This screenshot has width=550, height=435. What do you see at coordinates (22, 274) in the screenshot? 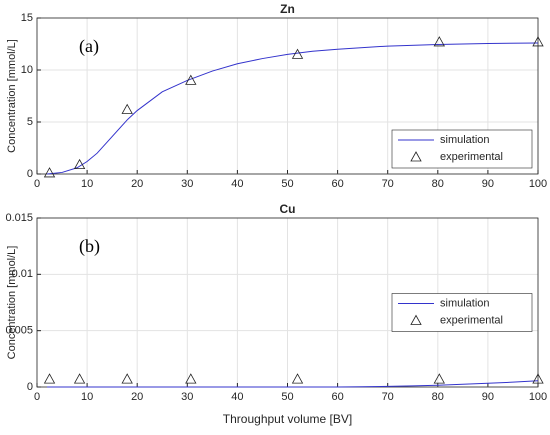
I see `y-tick-label: 0.01` at bounding box center [22, 274].